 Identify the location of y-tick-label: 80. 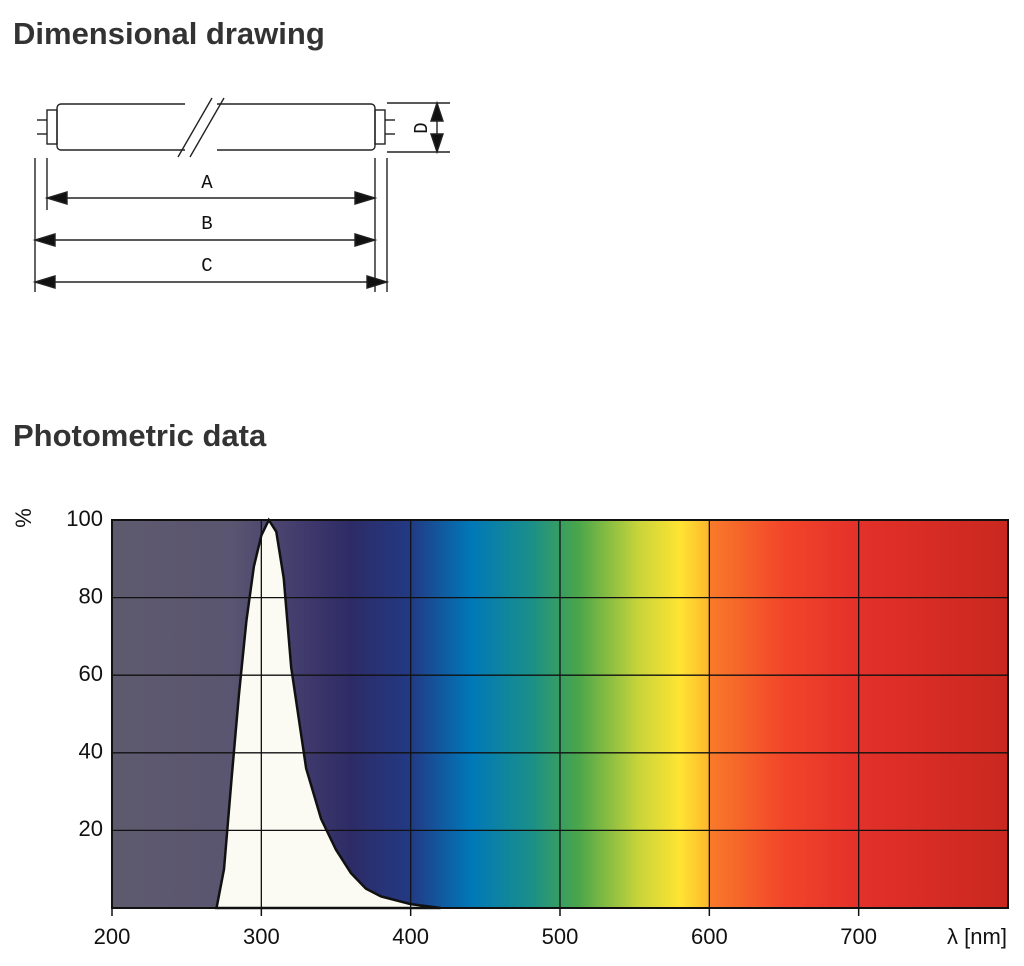
(91, 595).